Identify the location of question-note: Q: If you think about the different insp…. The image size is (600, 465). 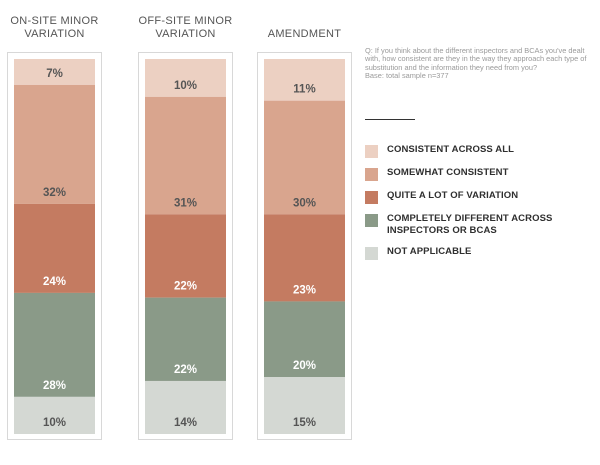
(480, 63).